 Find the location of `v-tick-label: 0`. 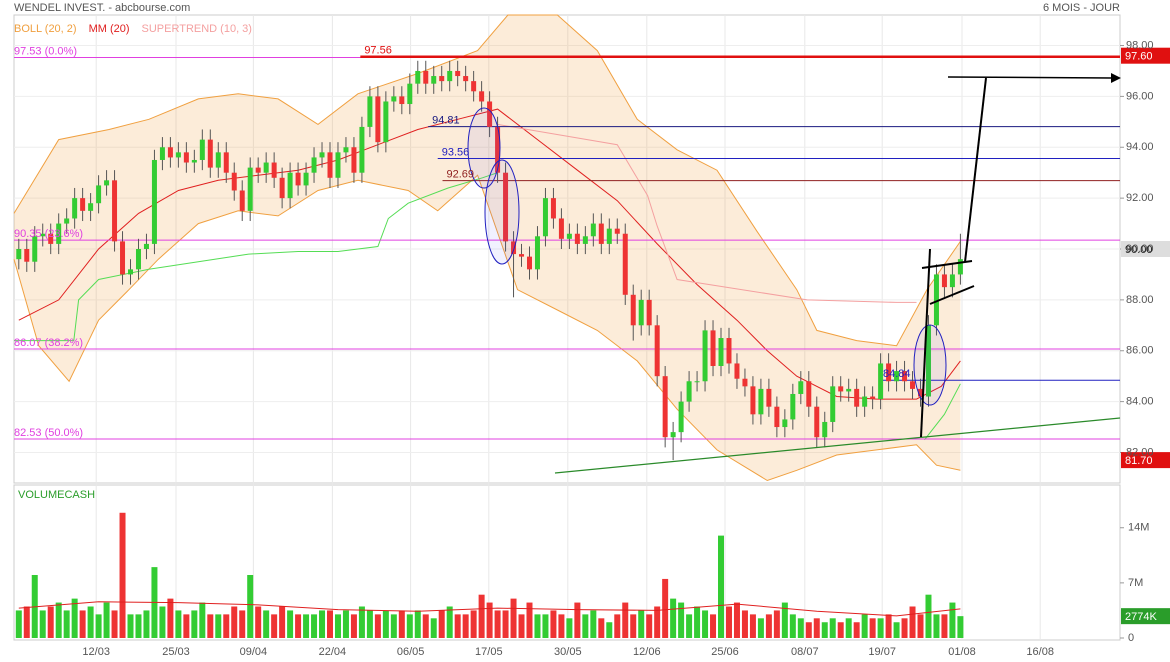

v-tick-label: 0 is located at coordinates (1131, 638).